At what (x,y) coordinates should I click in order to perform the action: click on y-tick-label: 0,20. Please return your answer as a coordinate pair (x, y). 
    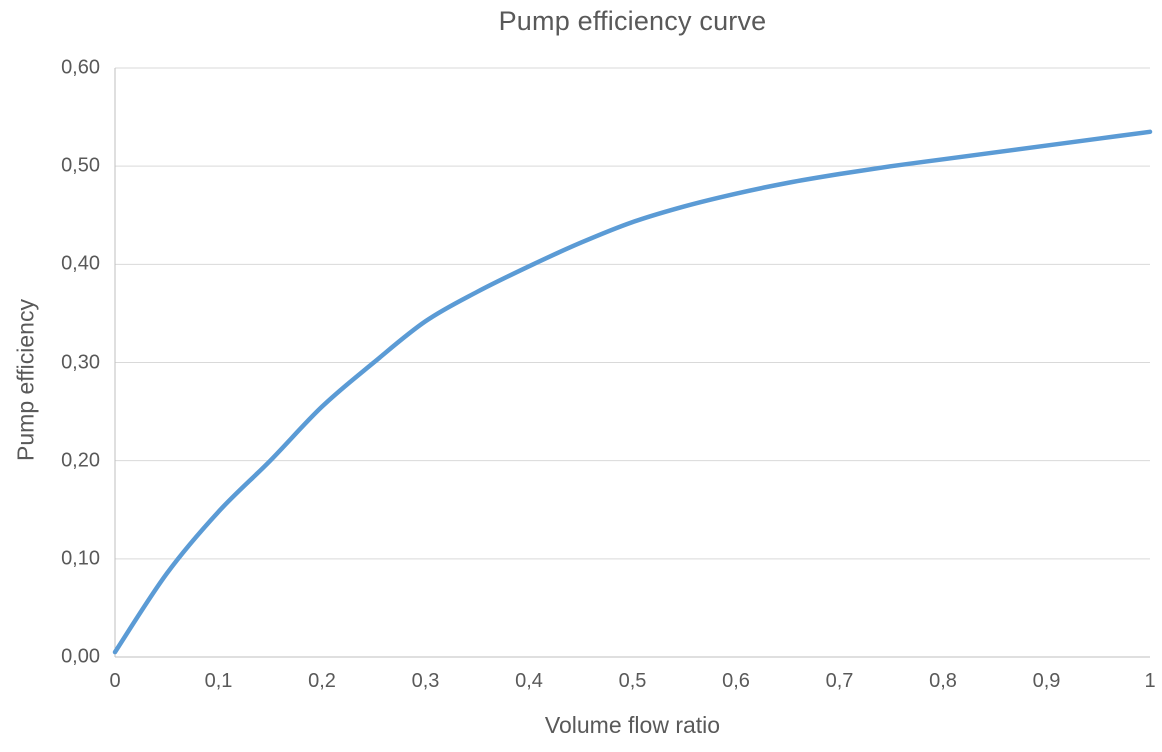
    Looking at the image, I should click on (80, 460).